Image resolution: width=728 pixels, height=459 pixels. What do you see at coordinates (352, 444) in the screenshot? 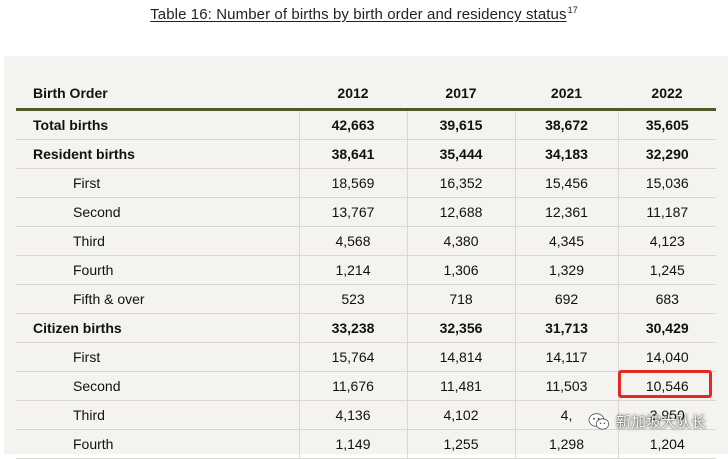
I see `cell-2012: 1,149` at bounding box center [352, 444].